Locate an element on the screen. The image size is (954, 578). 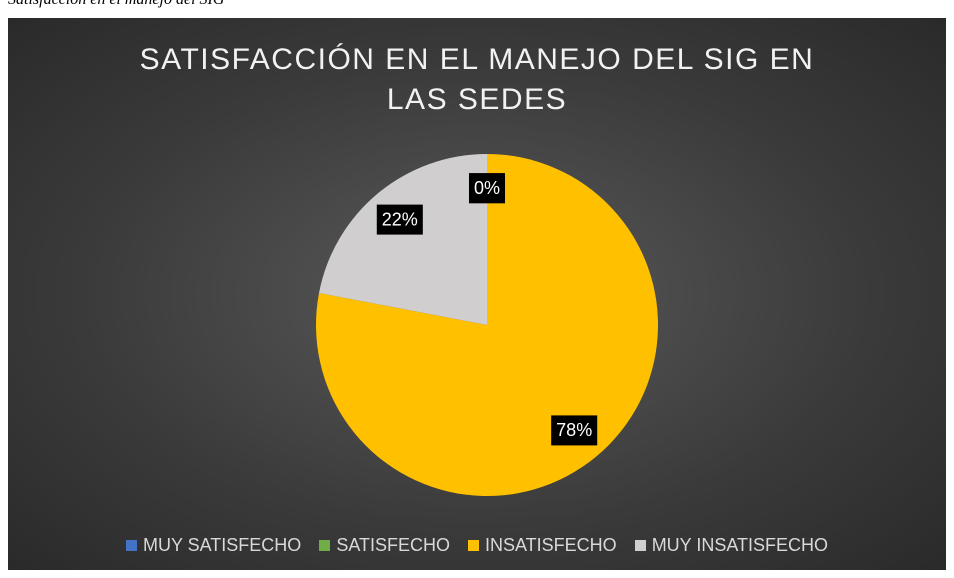
data-label-text: 22% is located at coordinates (400, 219).